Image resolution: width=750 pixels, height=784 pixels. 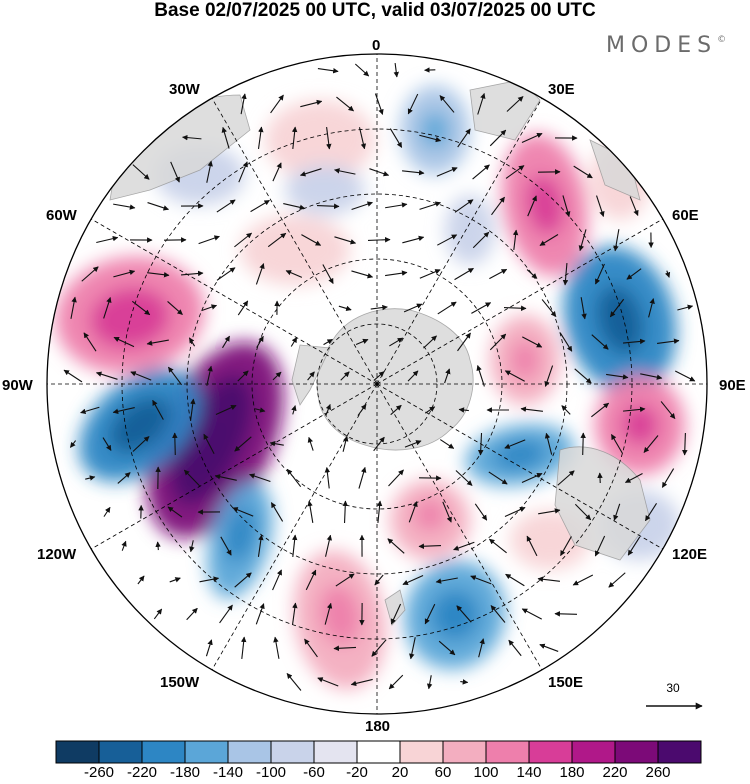 What do you see at coordinates (689, 554) in the screenshot?
I see `lon-label-120e: 120E` at bounding box center [689, 554].